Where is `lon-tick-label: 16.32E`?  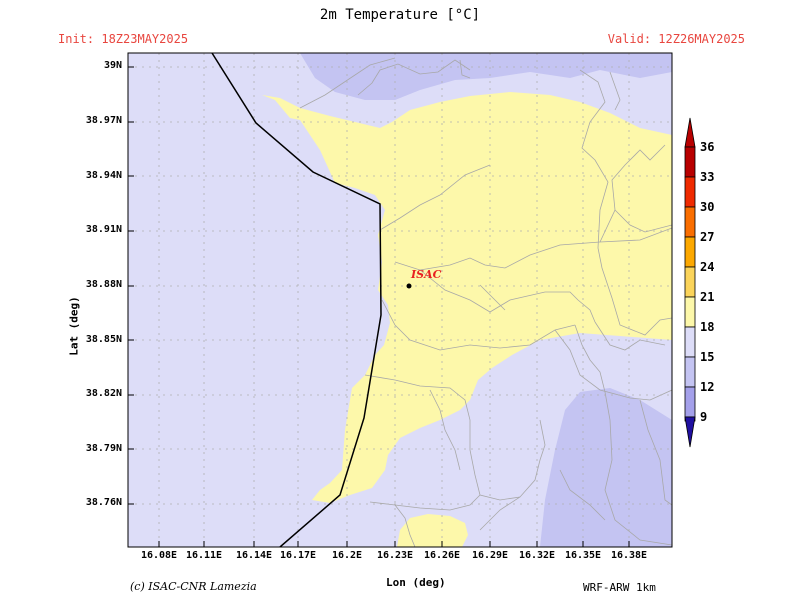
lon-tick-label: 16.32E is located at coordinates (537, 555).